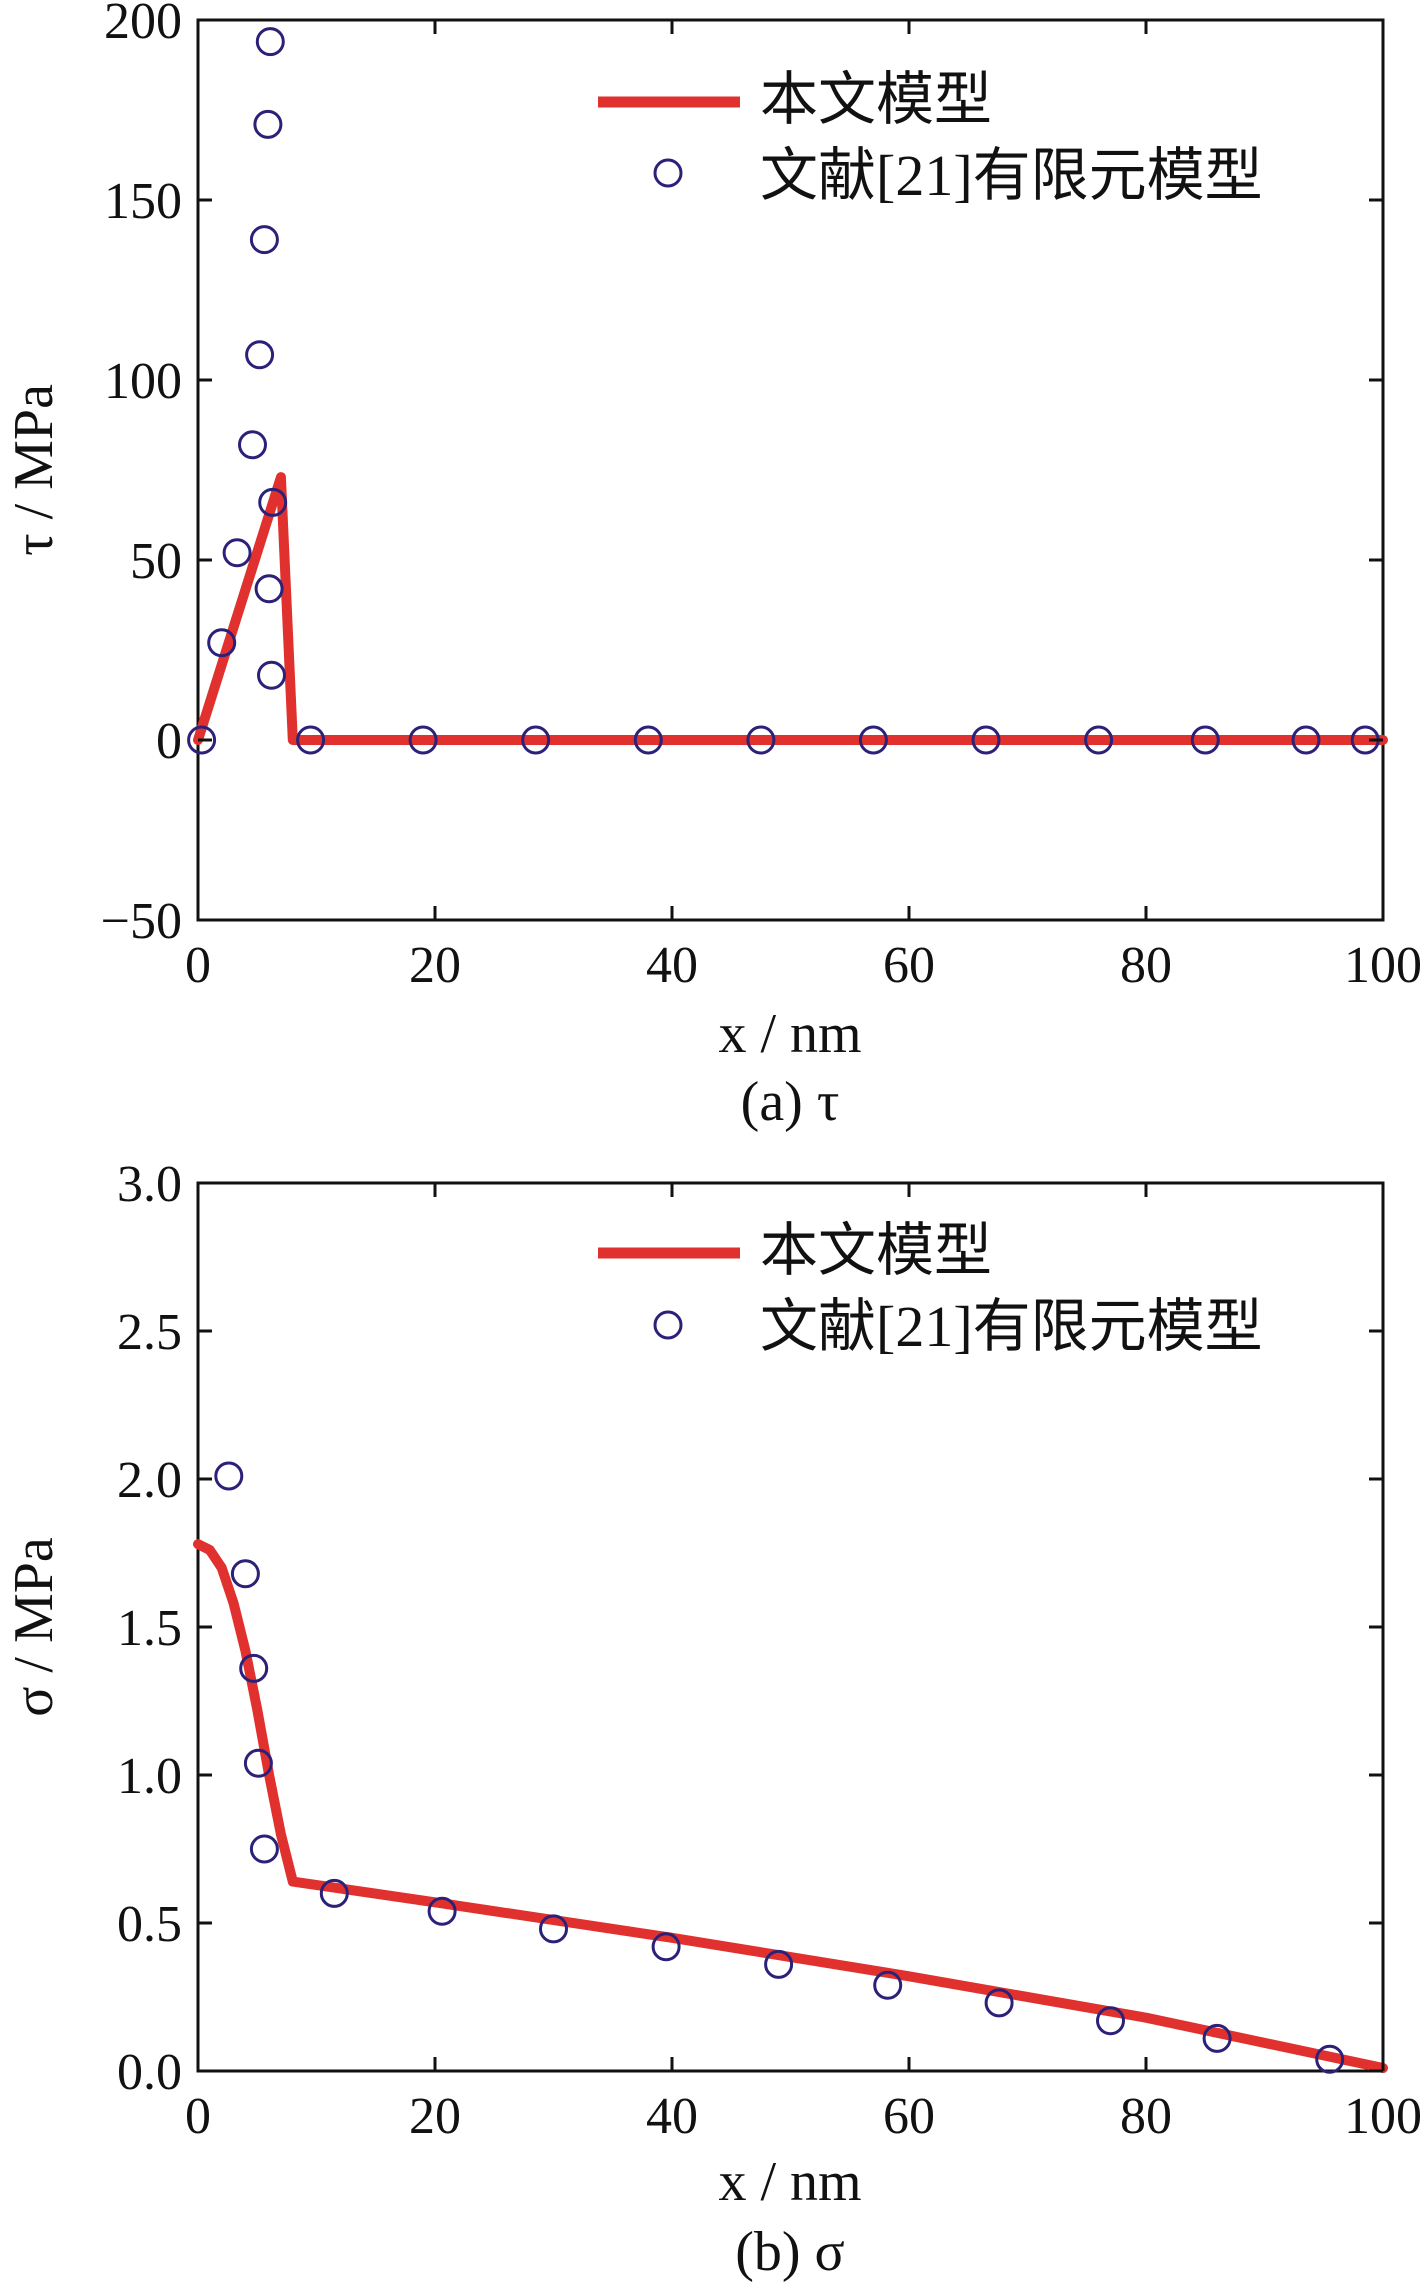 This screenshot has width=1425, height=2287. I want to click on model-line, so click(790, 608).